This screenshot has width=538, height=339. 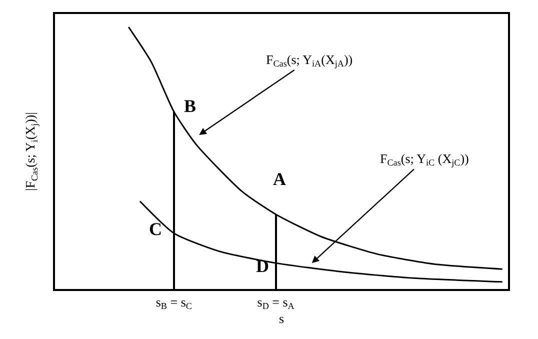 I want to click on x-tick-label: s$_{D}$ = s$_{A}$, so click(x=276, y=303).